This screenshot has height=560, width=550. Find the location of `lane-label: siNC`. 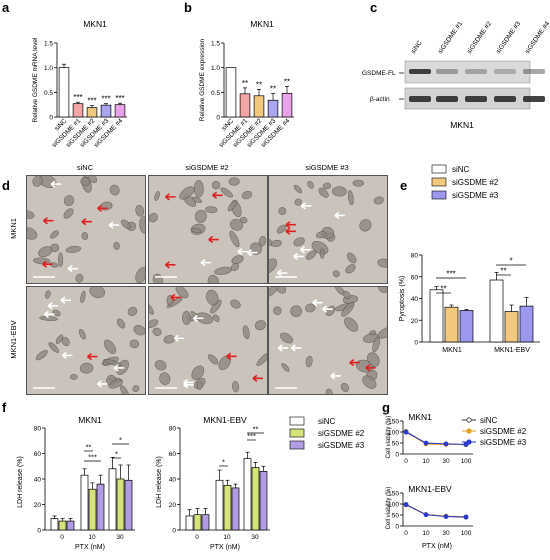

lane-label: siNC is located at coordinates (417, 47).